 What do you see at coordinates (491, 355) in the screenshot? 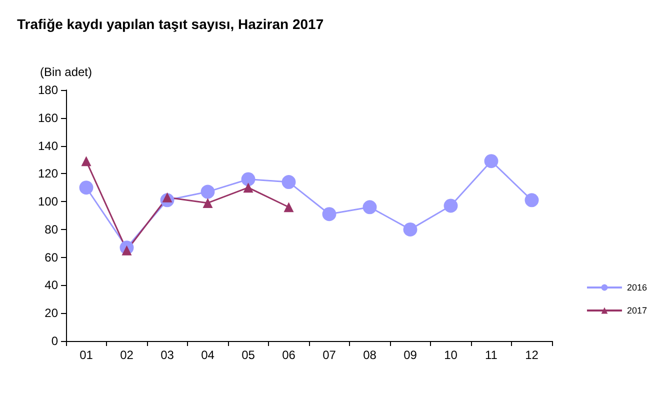
I see `x-tick-label: 11` at bounding box center [491, 355].